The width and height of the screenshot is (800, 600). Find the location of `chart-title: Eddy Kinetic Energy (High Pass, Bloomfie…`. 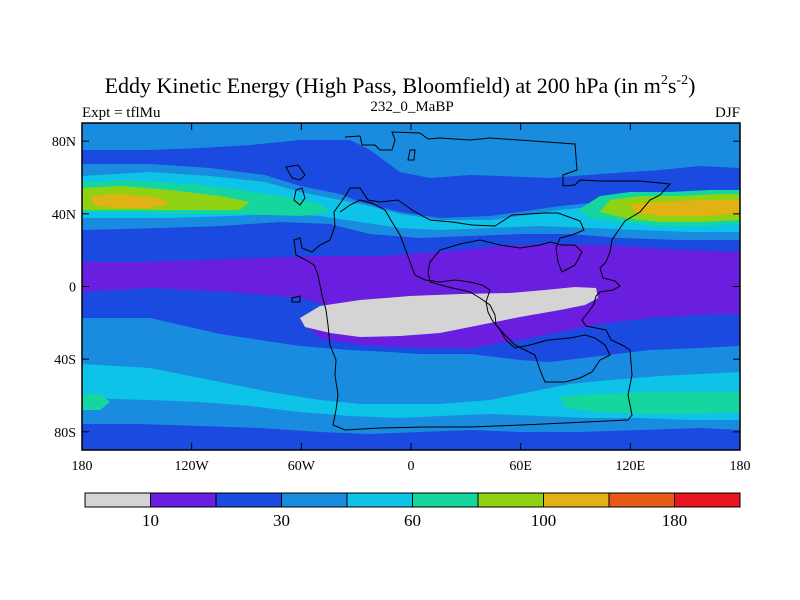

chart-title: Eddy Kinetic Energy (High Pass, Bloomfie… is located at coordinates (400, 85).